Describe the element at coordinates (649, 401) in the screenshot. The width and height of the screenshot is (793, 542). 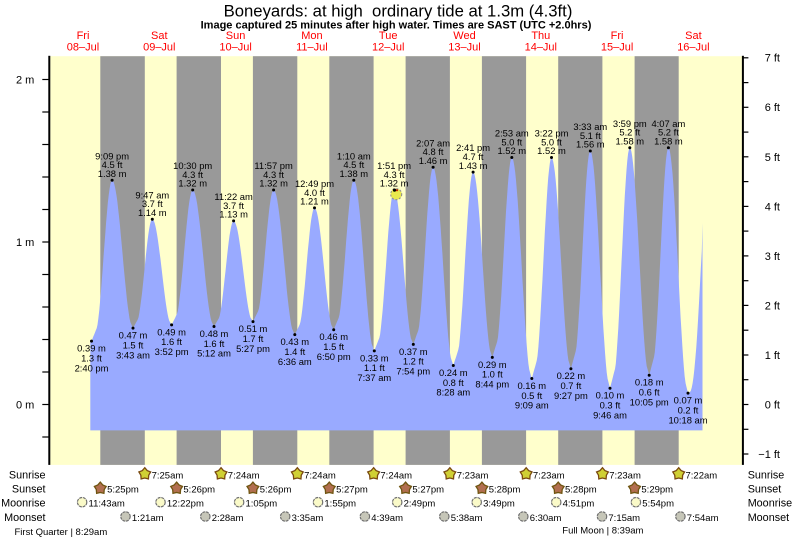
I see `svg-text: 10:05 pm` at that location.